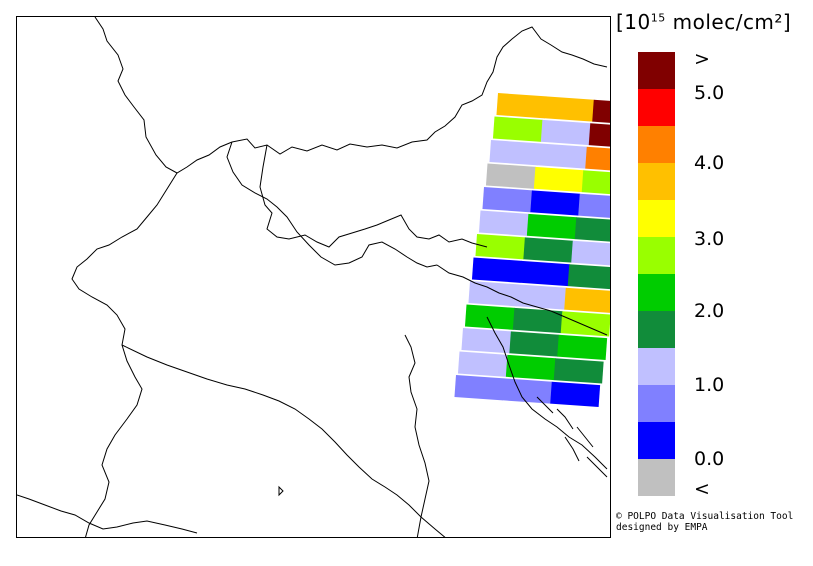 This screenshot has height=566, width=813. Describe the element at coordinates (283, 440) in the screenshot. I see `border-italy-interior` at that location.